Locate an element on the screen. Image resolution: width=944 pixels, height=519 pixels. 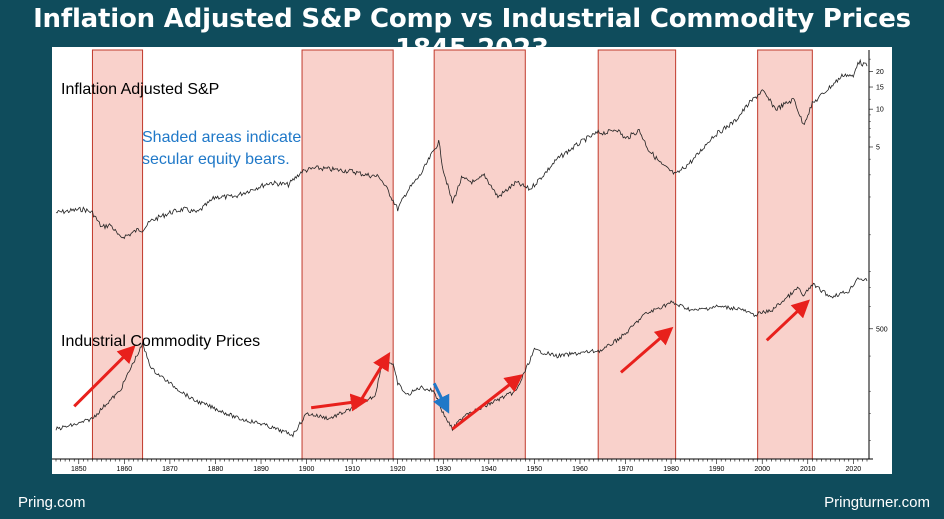
x-tick-label: 1860 is located at coordinates (125, 469).